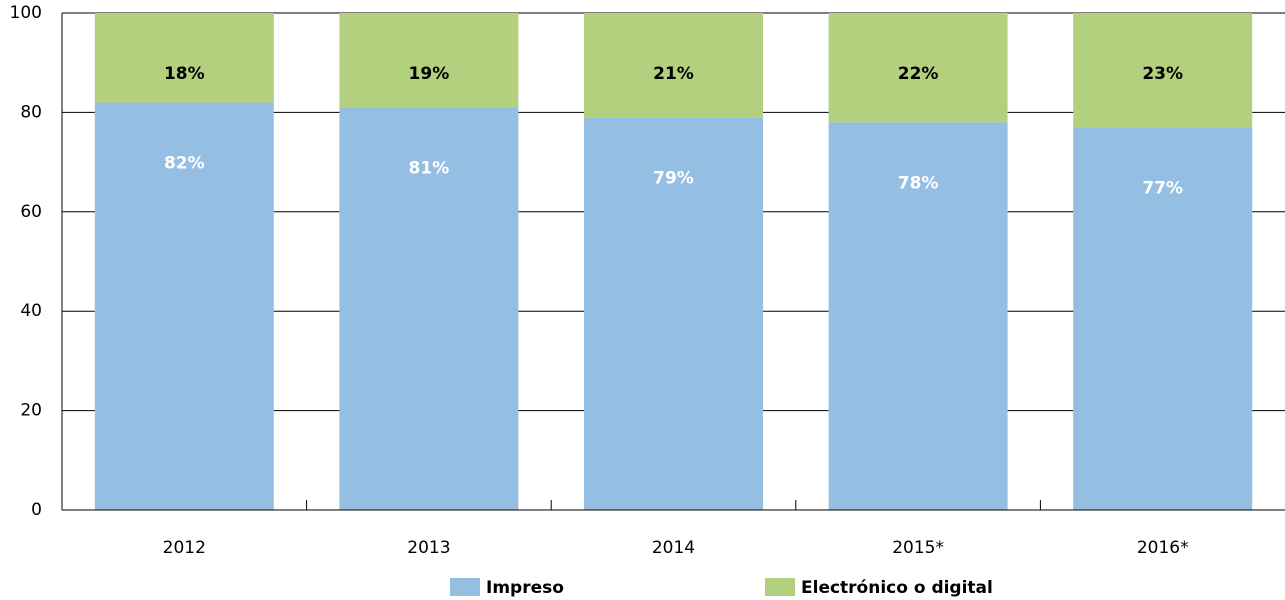 The width and height of the screenshot is (1285, 600). What do you see at coordinates (1162, 188) in the screenshot?
I see `data-label: 77%` at bounding box center [1162, 188].